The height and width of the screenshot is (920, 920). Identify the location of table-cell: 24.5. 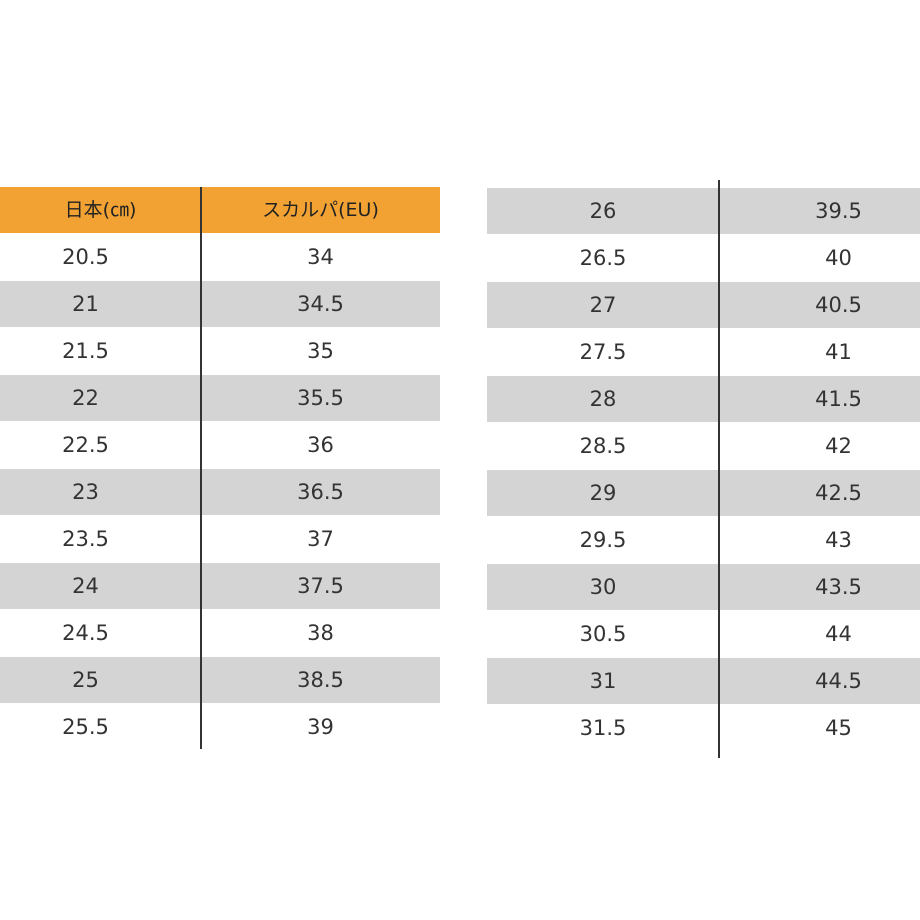
(85, 633).